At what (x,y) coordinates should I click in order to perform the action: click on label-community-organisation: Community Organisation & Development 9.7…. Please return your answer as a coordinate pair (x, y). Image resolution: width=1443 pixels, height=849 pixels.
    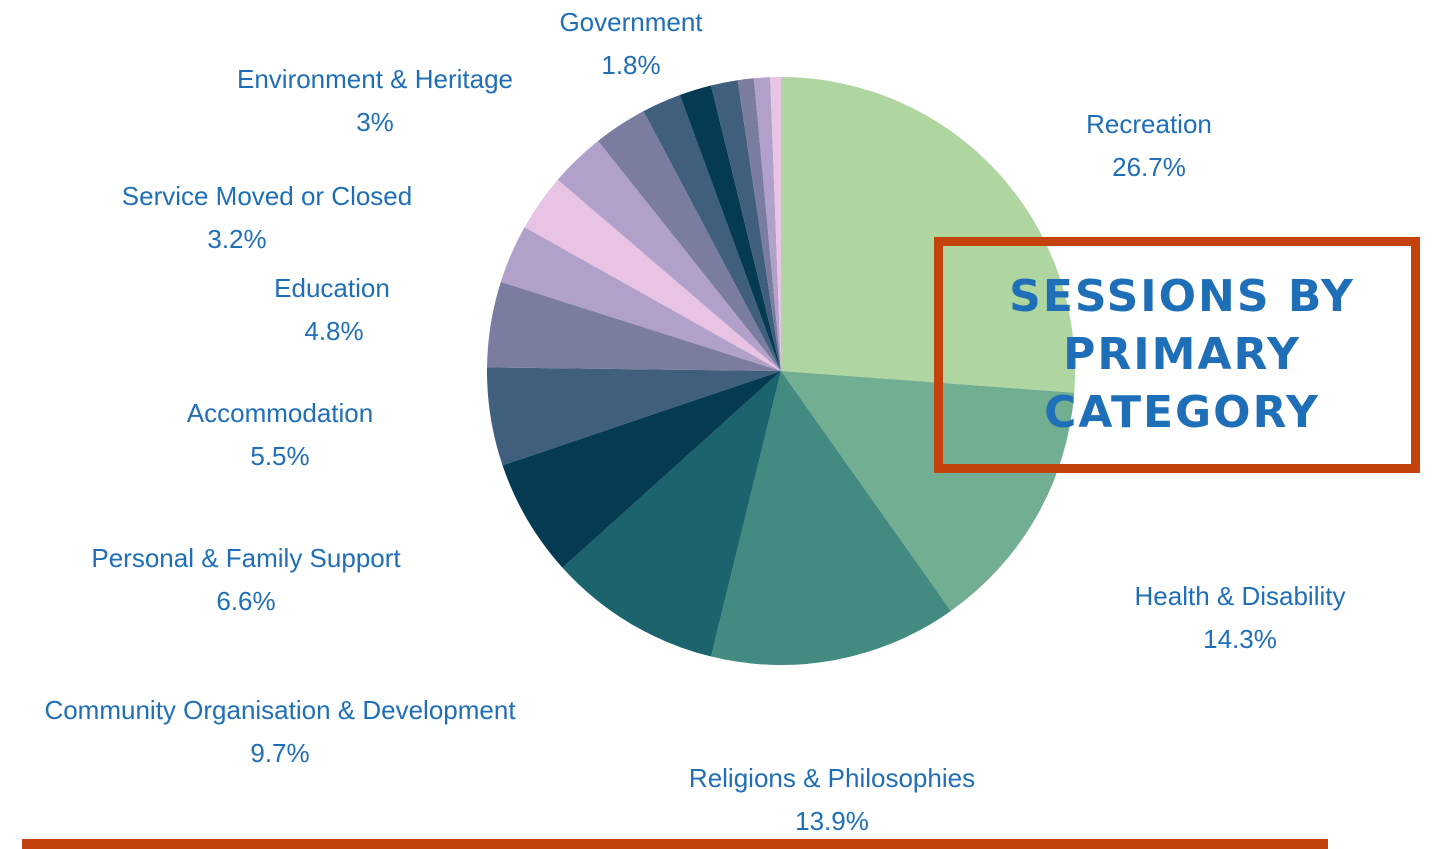
    Looking at the image, I should click on (279, 732).